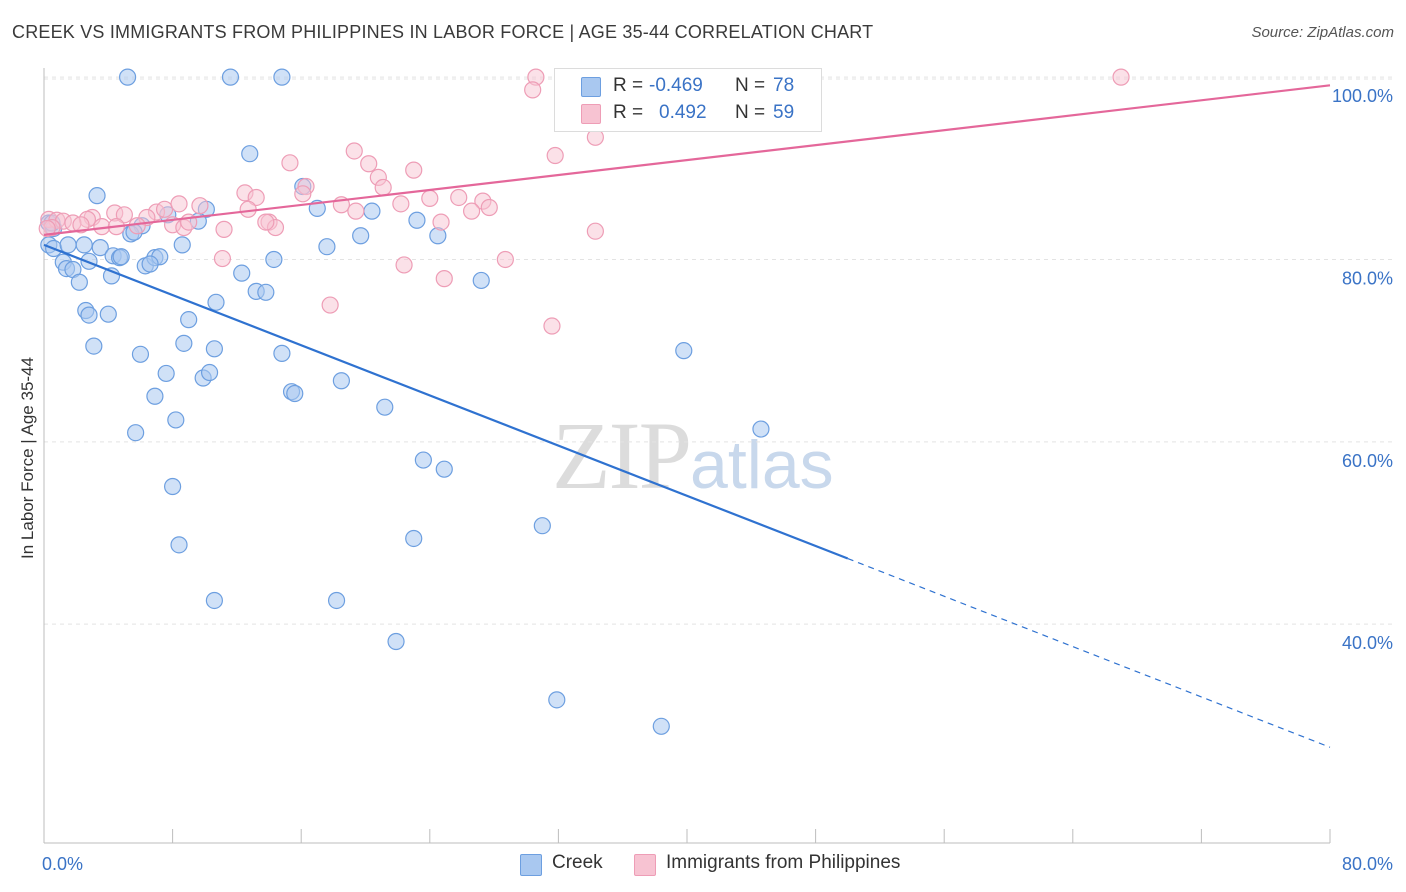 This screenshot has height=892, width=1406. I want to click on zipatlas-watermark: ZIPatlas, so click(693, 455).